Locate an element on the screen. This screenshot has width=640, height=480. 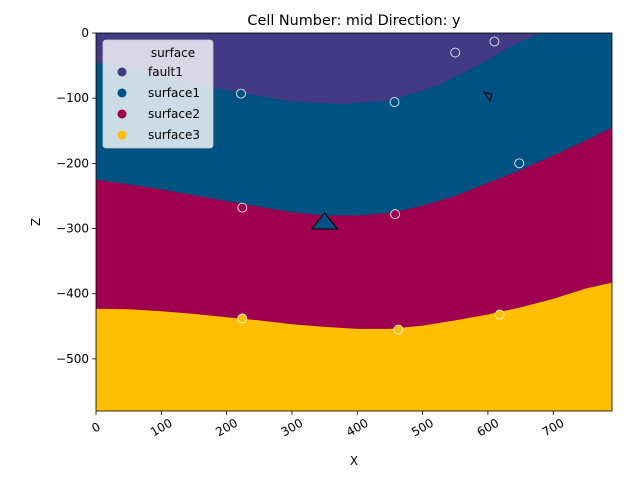
x-tick-label-600: 600 is located at coordinates (487, 428).